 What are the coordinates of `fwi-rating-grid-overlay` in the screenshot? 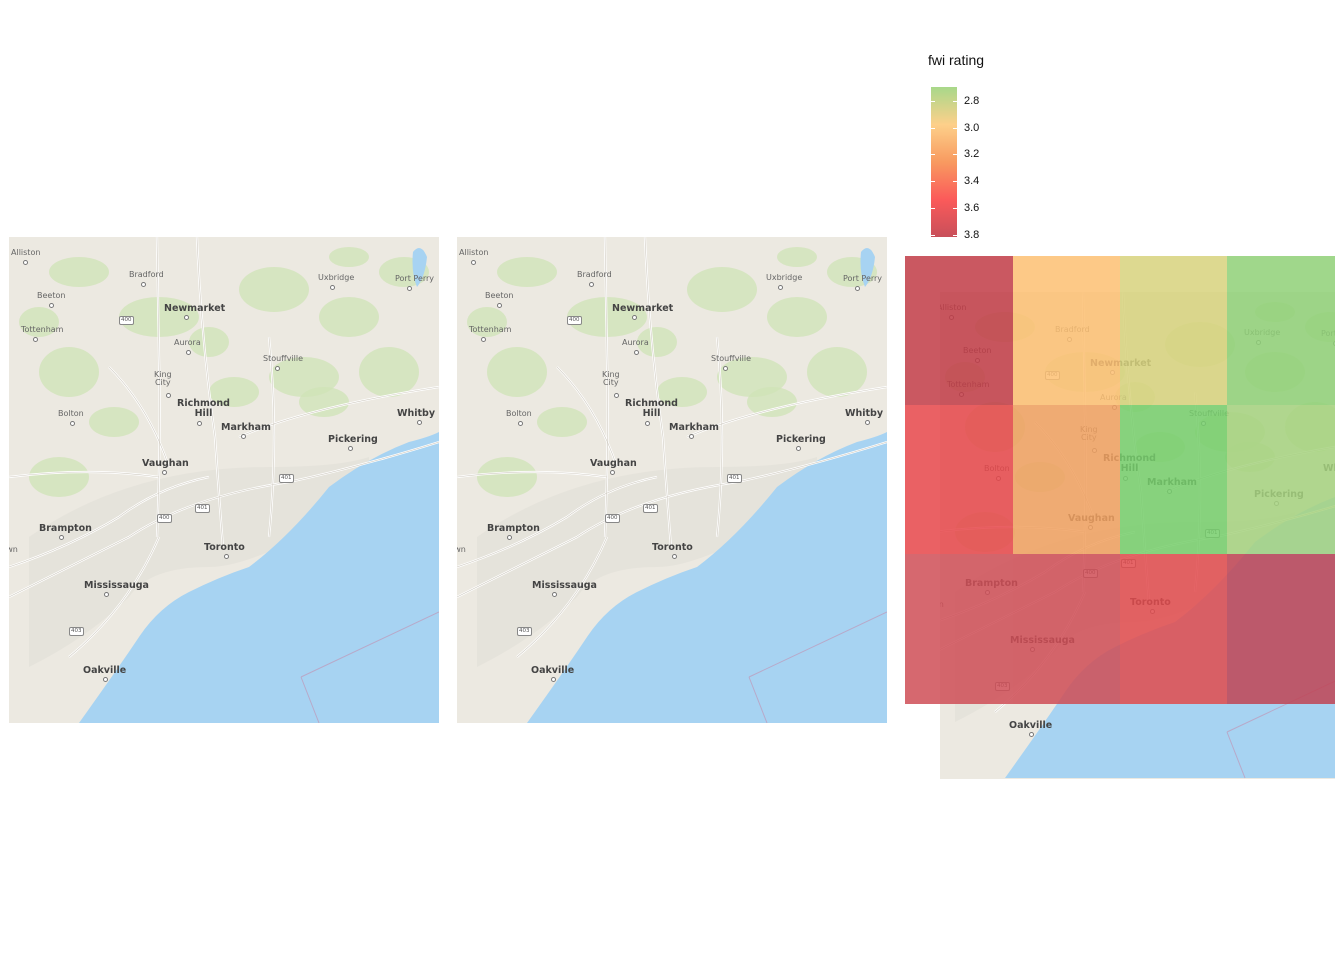 It's located at (1120, 480).